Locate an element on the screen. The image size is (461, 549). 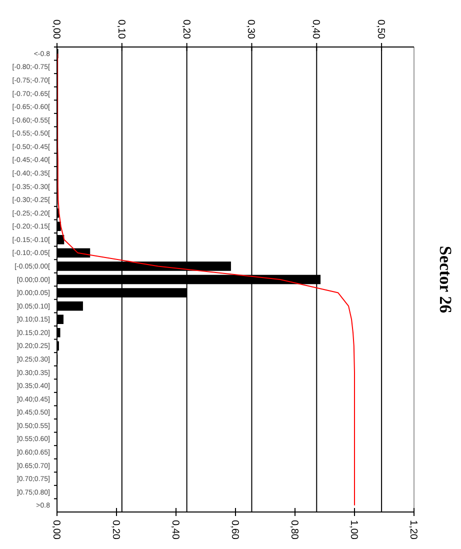
x2-tick-label: 0,10 is located at coordinates (120, 30).